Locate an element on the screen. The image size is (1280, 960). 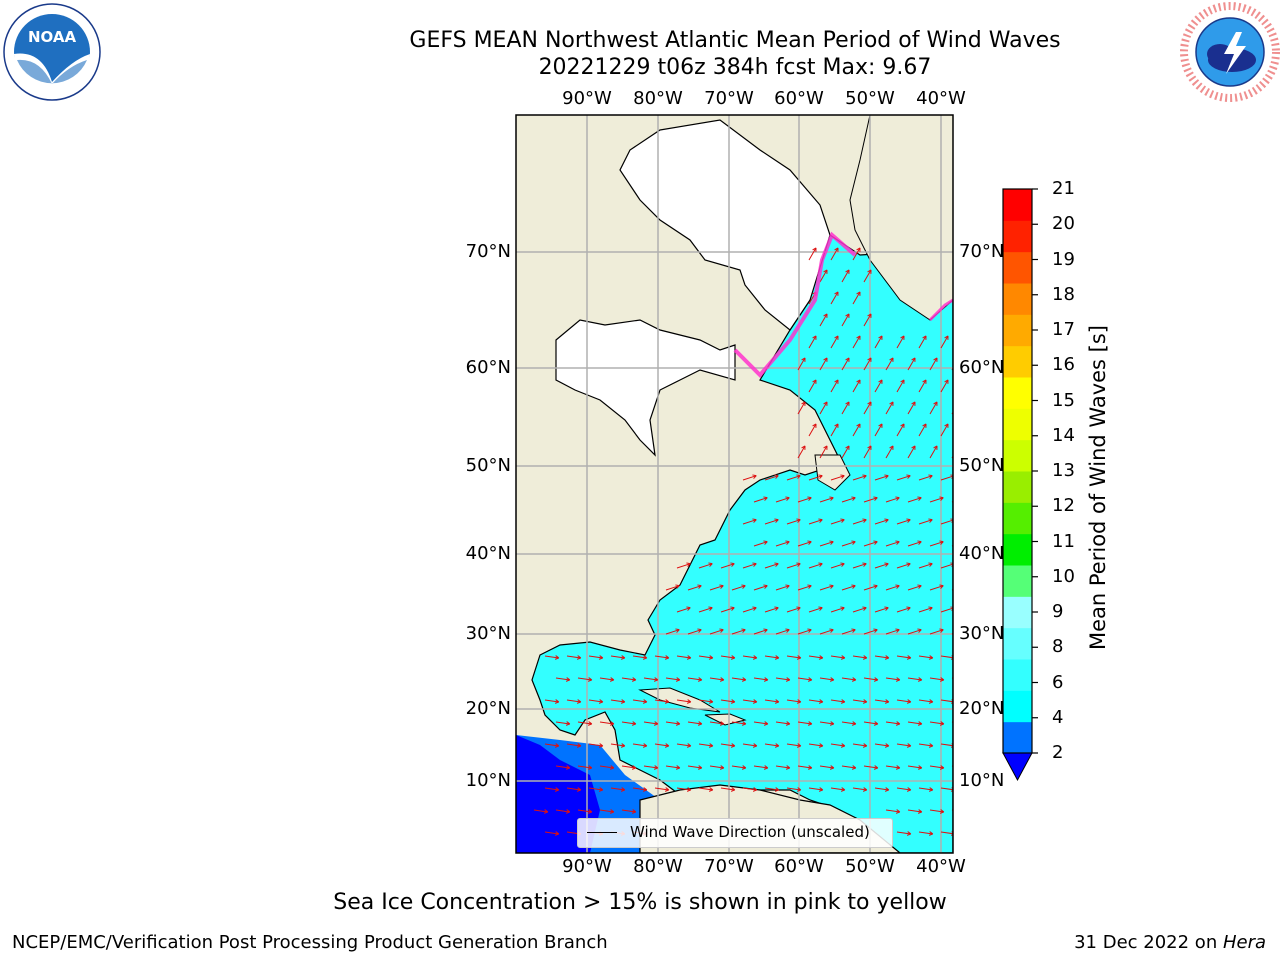
lat-tick-right: 50°N is located at coordinates (982, 465).